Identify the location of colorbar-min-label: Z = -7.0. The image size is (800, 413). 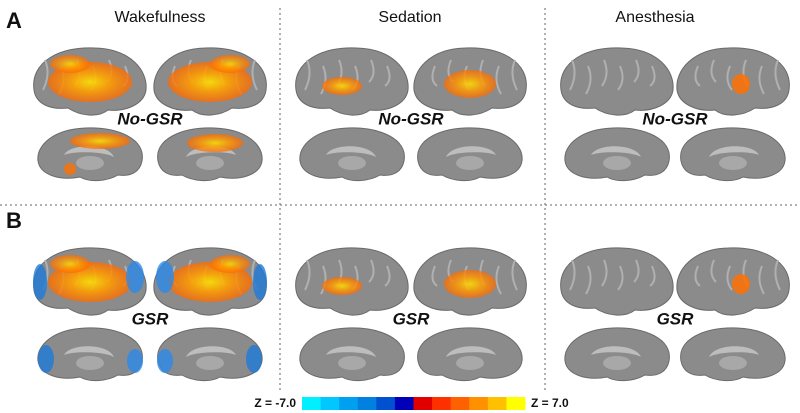
(275, 403).